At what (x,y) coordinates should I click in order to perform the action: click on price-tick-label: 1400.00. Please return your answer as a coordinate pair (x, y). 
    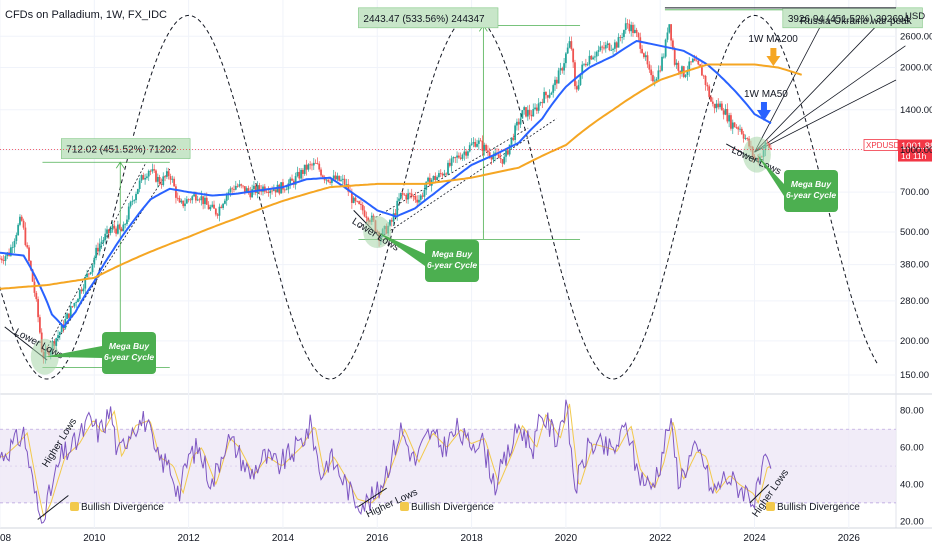
    Looking at the image, I should click on (916, 110).